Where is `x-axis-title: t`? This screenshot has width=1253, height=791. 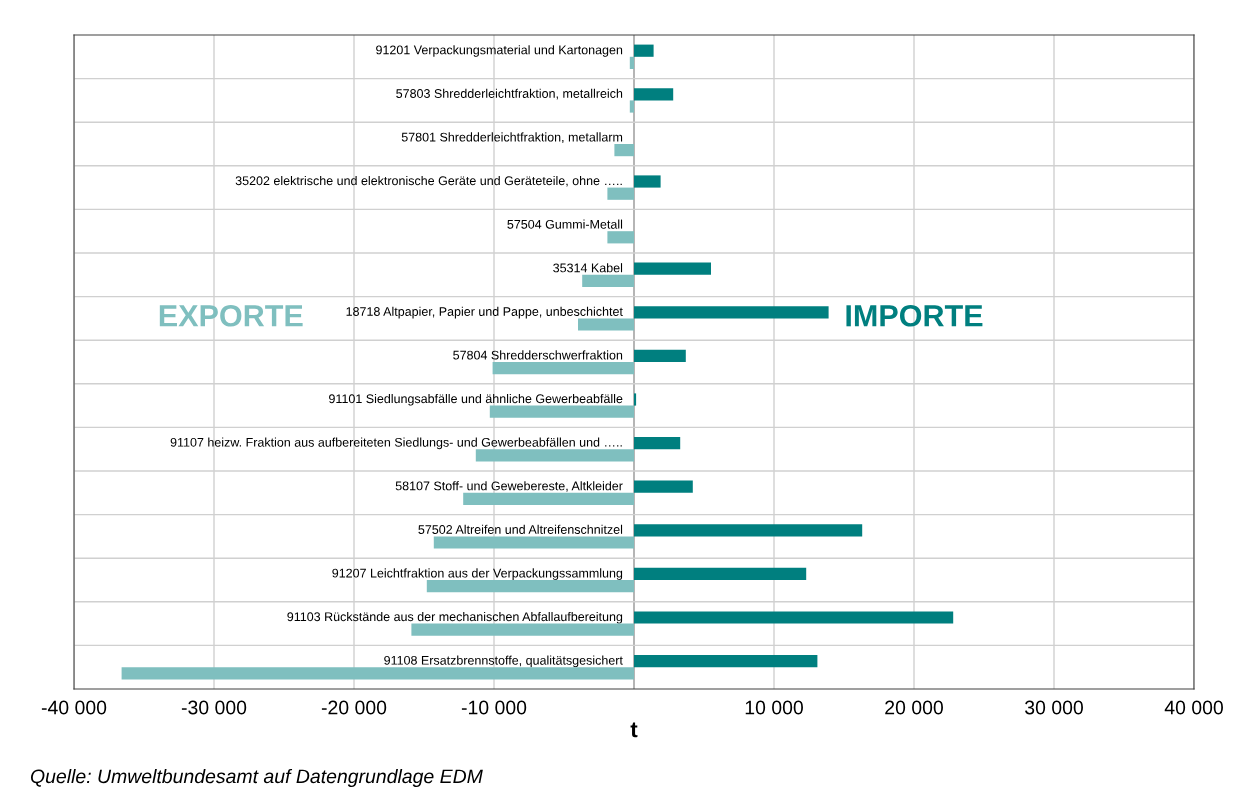 x-axis-title: t is located at coordinates (634, 730).